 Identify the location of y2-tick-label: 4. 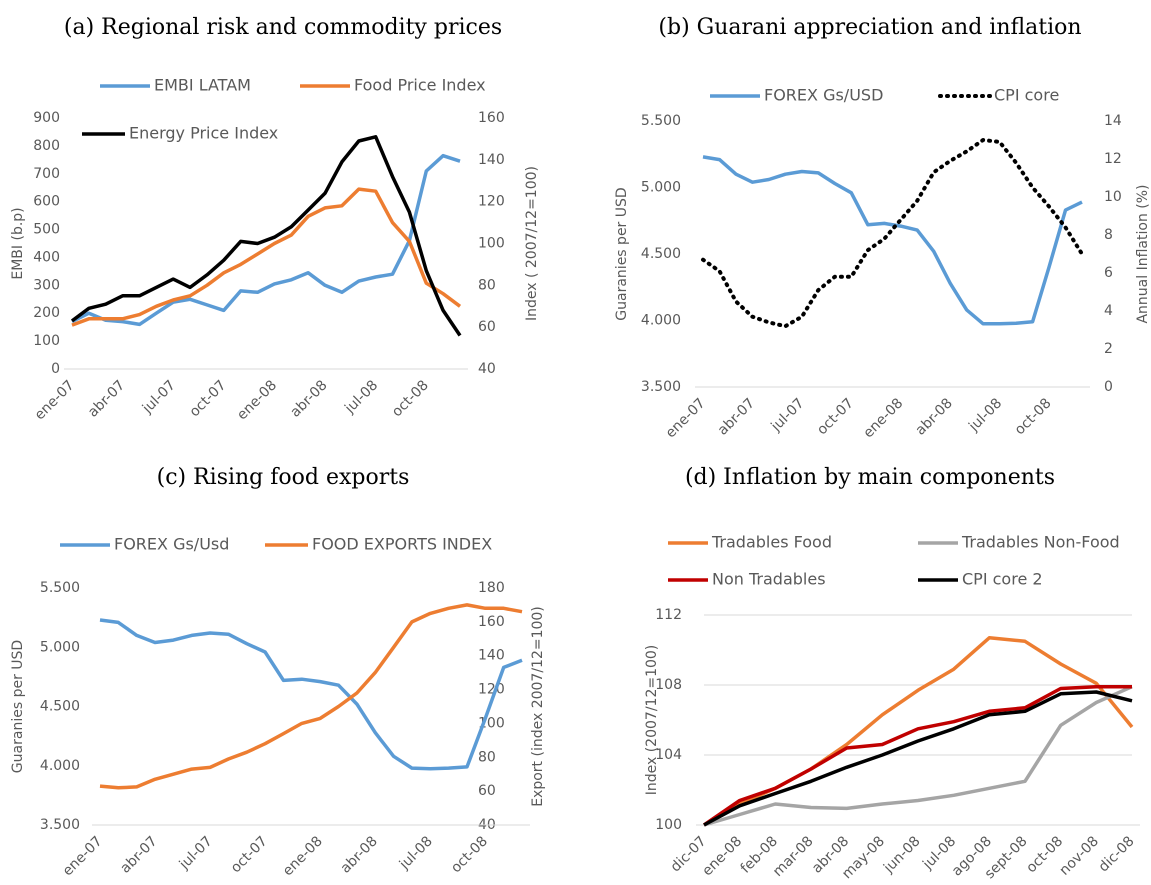
(1108, 311).